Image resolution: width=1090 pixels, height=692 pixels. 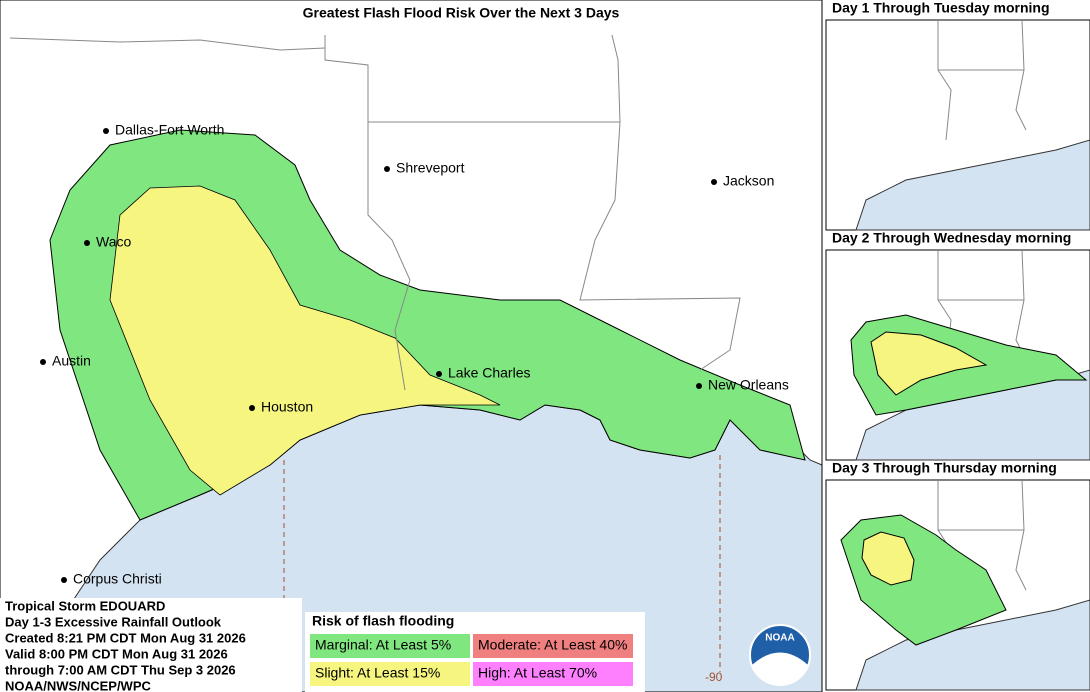 I want to click on inset: Day 2 Through Wednesday morning, so click(x=957, y=345).